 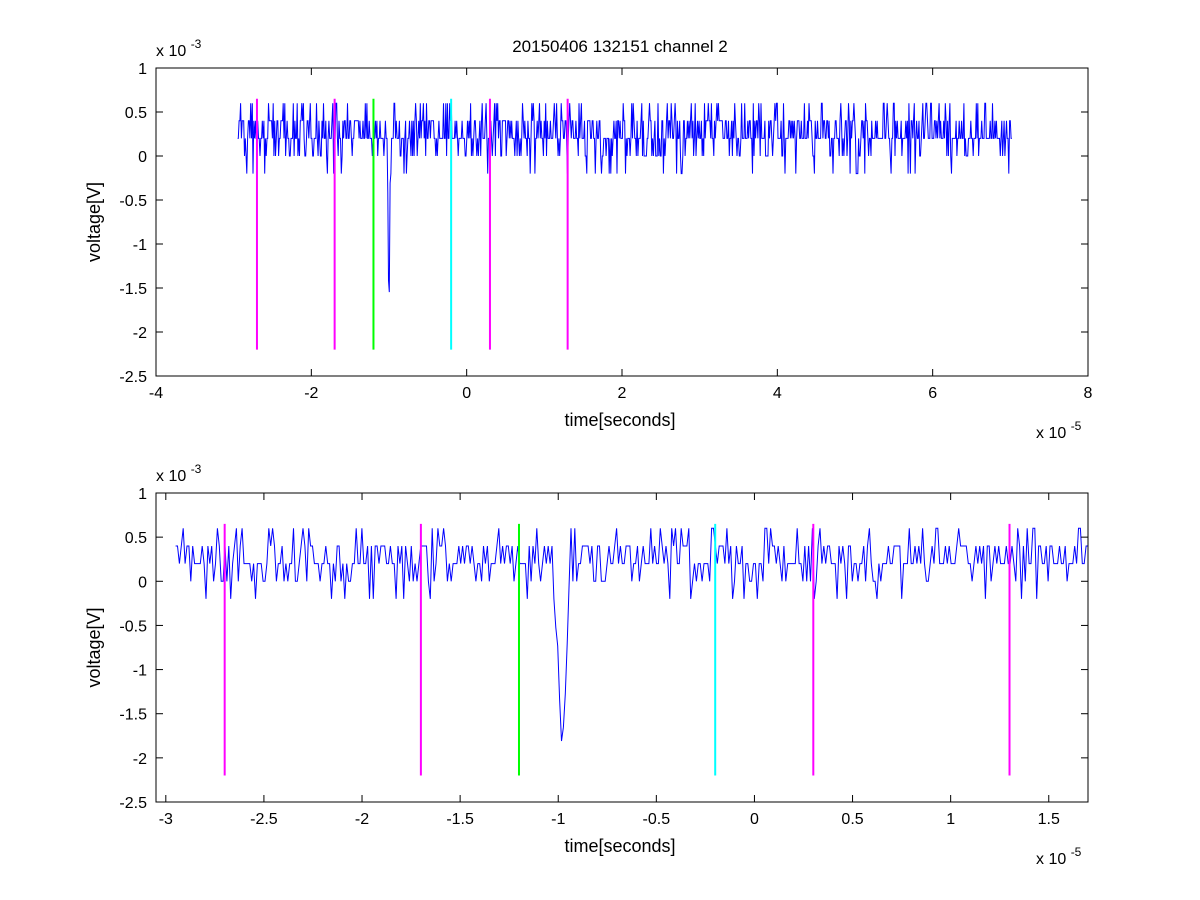 What do you see at coordinates (558, 819) in the screenshot?
I see `x-tick-label: -1` at bounding box center [558, 819].